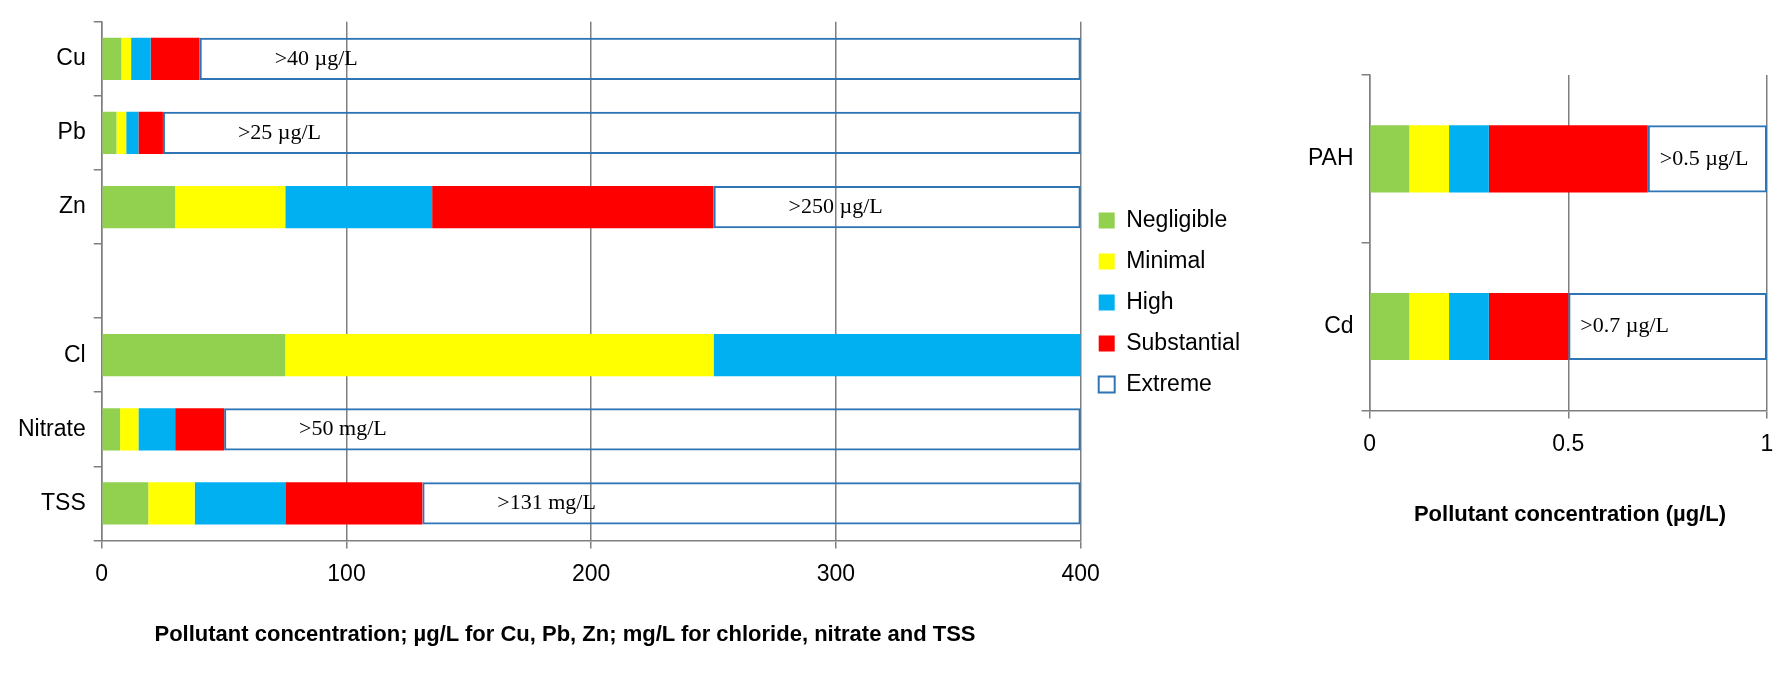 This screenshot has width=1787, height=681. What do you see at coordinates (1080, 572) in the screenshot?
I see `x-tick-label: 400` at bounding box center [1080, 572].